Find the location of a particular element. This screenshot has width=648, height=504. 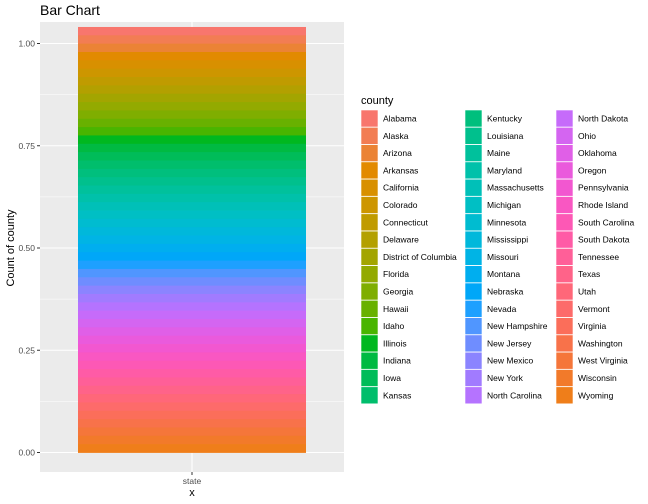

bar-segment-virginia is located at coordinates (192, 415).